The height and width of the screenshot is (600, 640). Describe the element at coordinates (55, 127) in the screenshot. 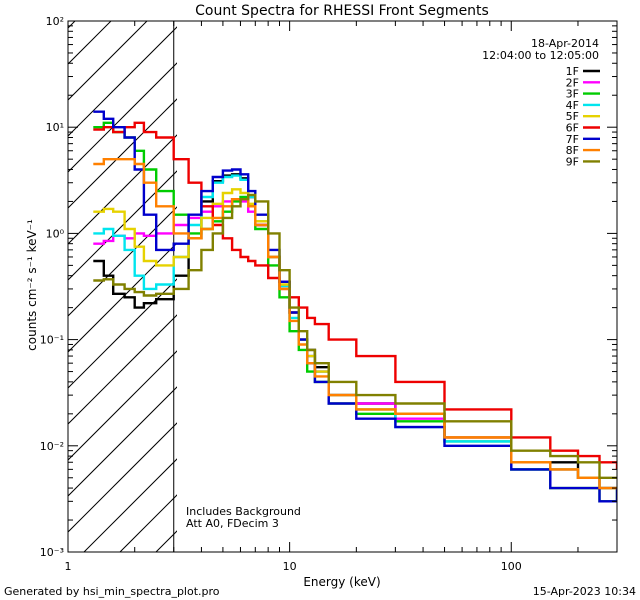

I see `y-tick-label: 10¹` at that location.